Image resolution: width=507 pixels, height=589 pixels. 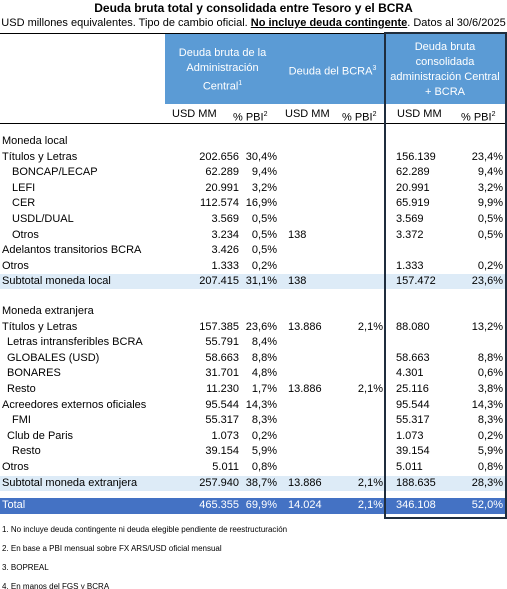 I want to click on cell: 23,6%, so click(x=487, y=281).